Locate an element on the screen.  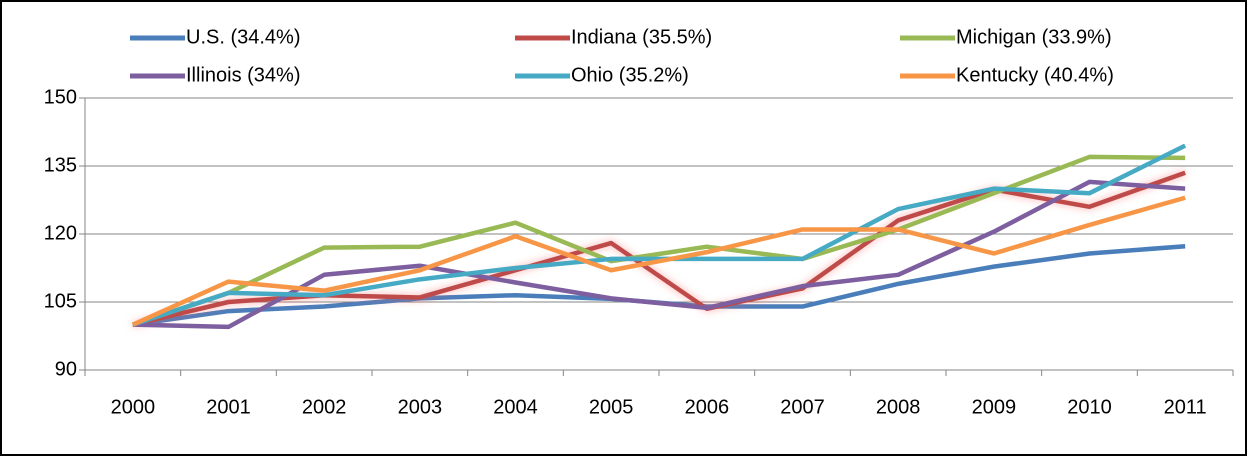
x-tick-label: 2011 is located at coordinates (1185, 407).